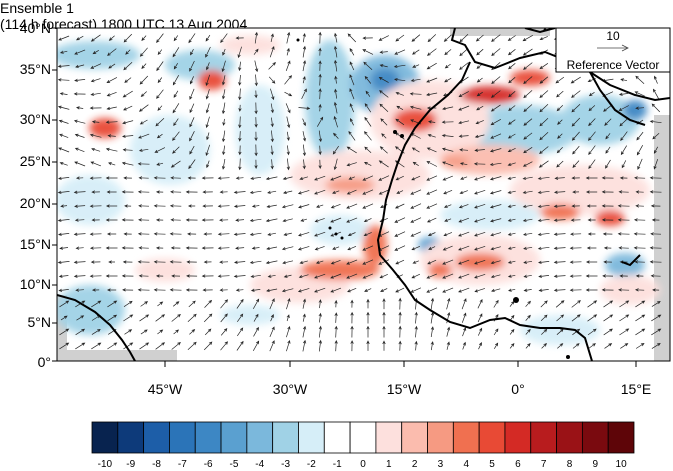 This screenshot has width=673, height=471. I want to click on y-axis-ticks, so click(54, 194).